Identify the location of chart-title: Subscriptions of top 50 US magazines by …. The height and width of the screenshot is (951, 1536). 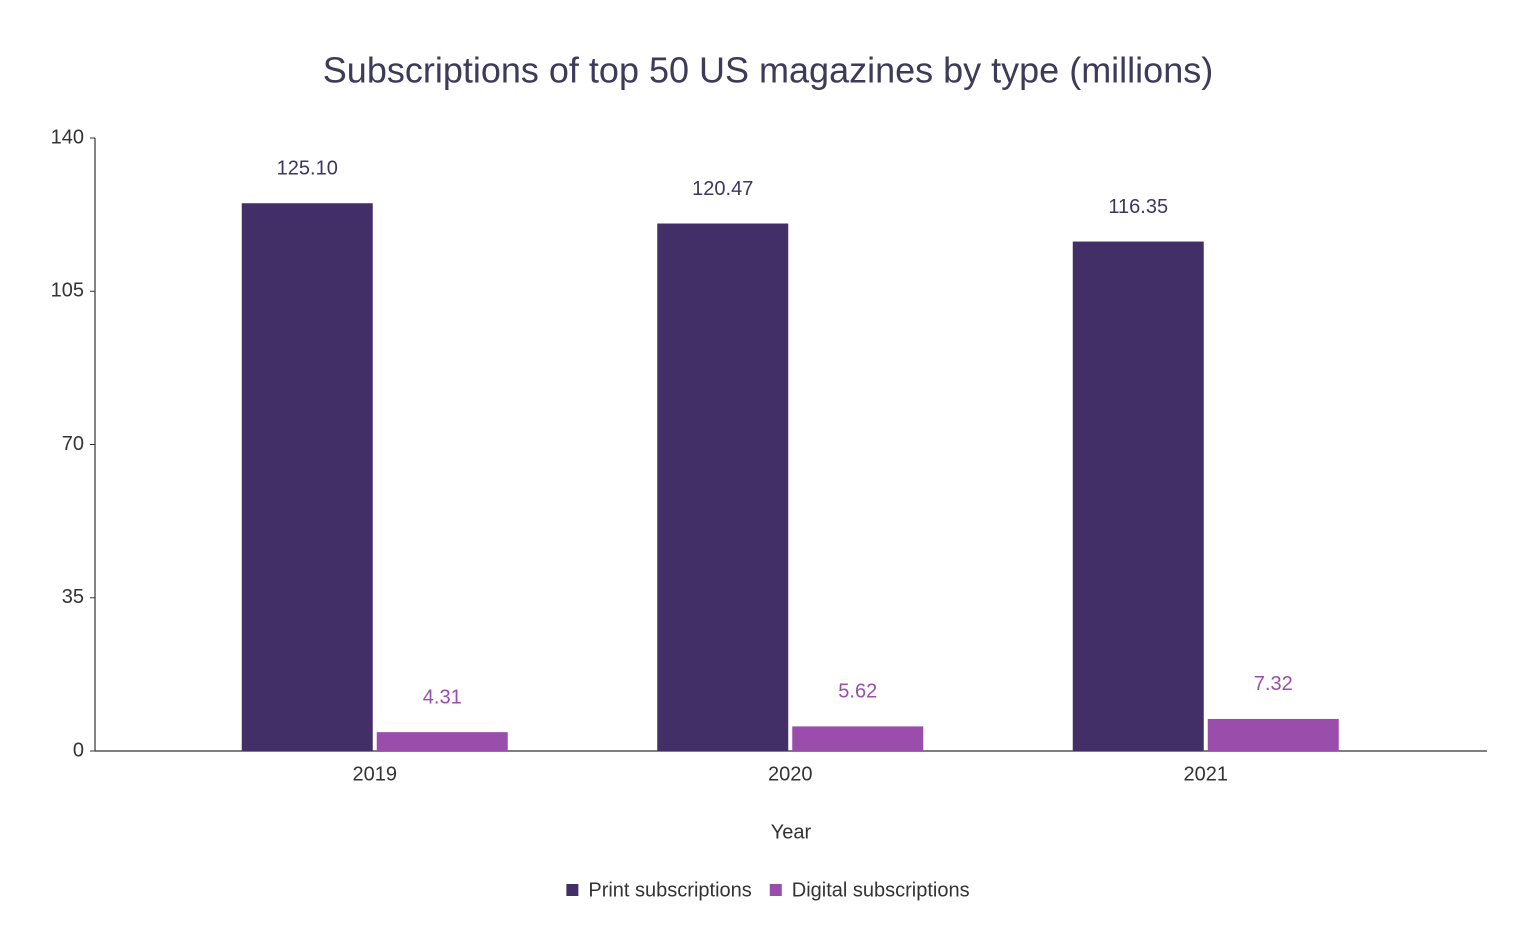
(768, 70).